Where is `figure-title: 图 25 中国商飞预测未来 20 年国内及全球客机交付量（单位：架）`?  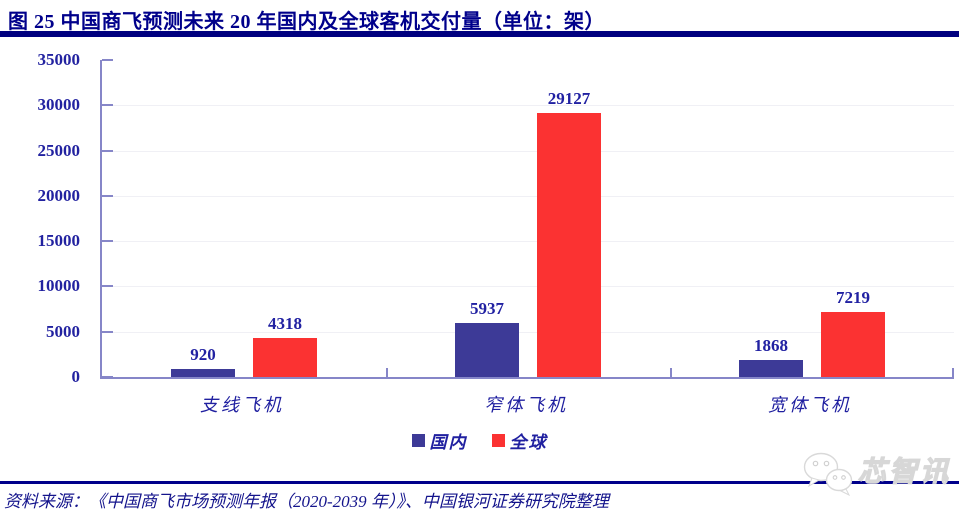 figure-title: 图 25 中国商飞预测未来 20 年国内及全球客机交付量（单位：架） is located at coordinates (306, 22).